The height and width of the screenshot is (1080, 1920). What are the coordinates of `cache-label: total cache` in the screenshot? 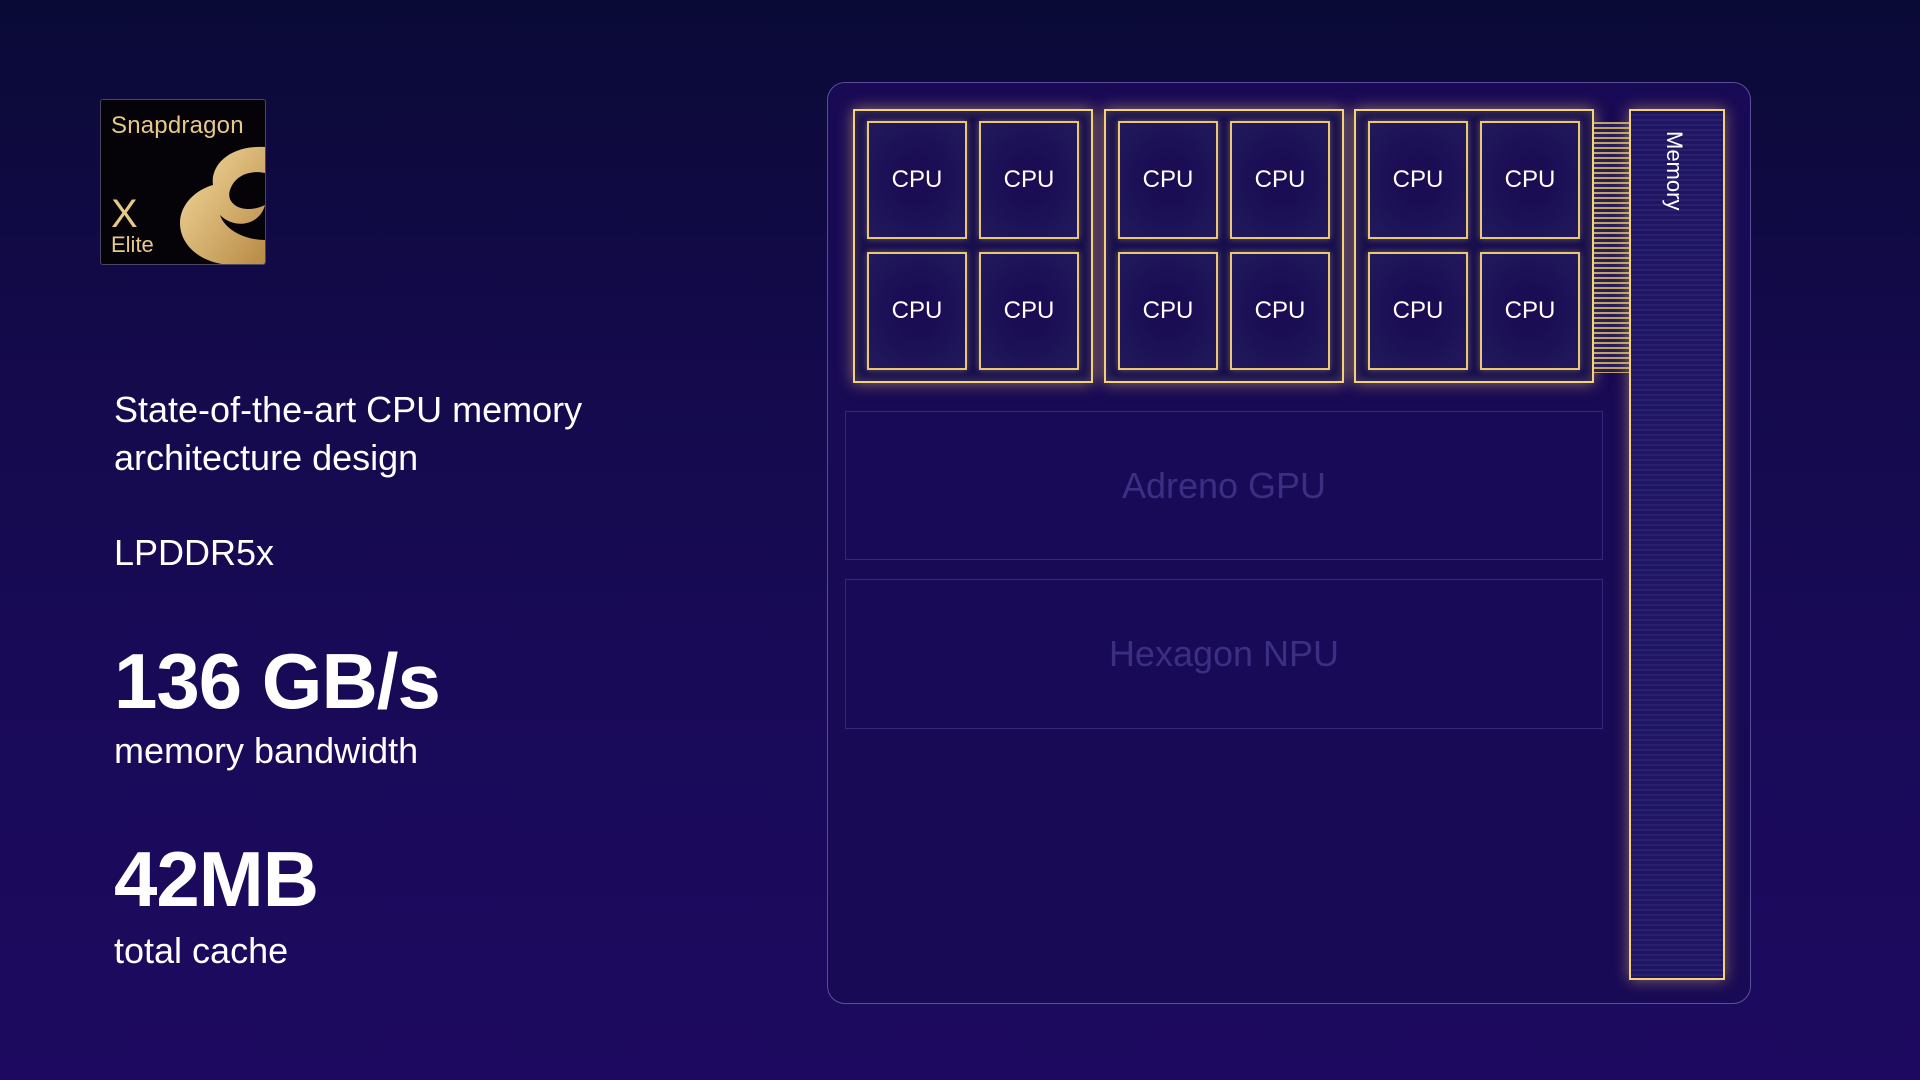 It's located at (201, 950).